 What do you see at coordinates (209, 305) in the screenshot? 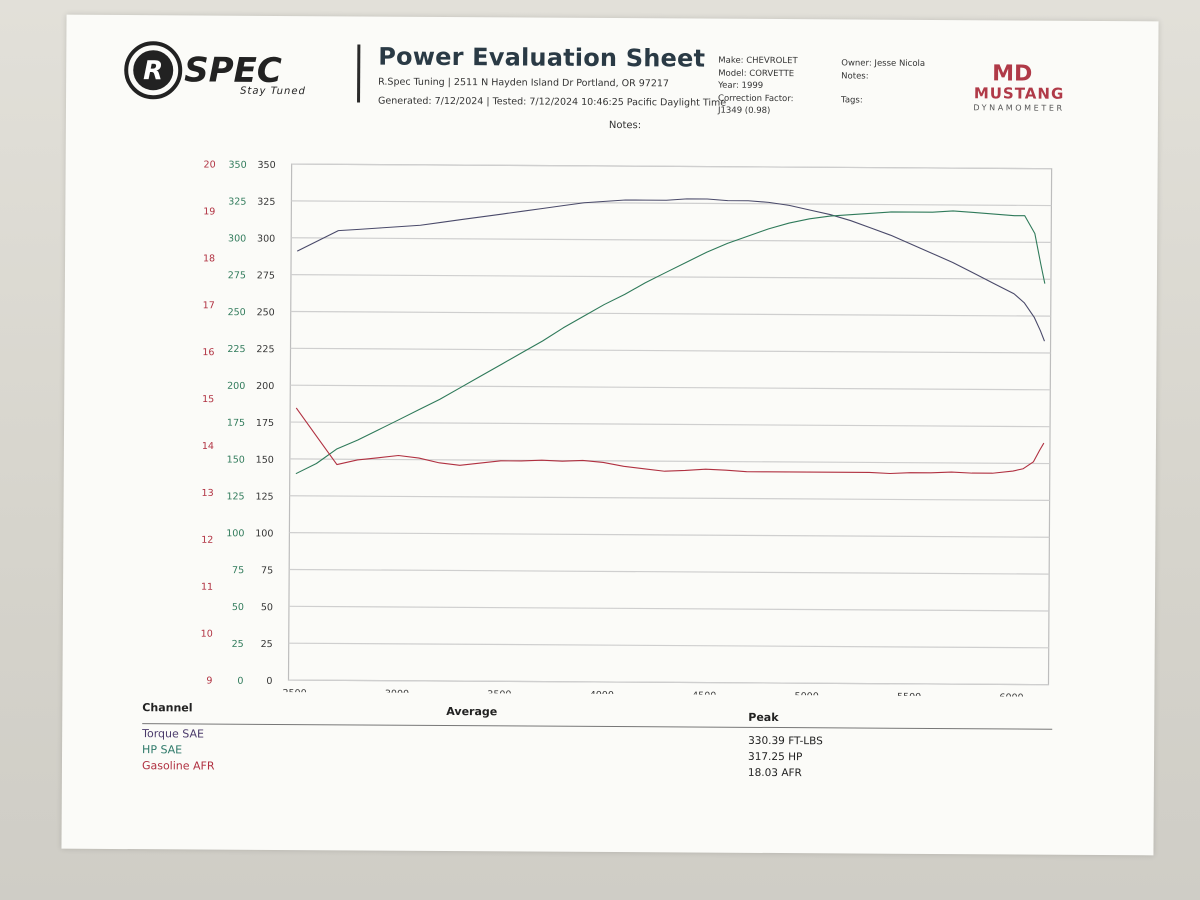
I see `afr-axis-tick: 17` at bounding box center [209, 305].